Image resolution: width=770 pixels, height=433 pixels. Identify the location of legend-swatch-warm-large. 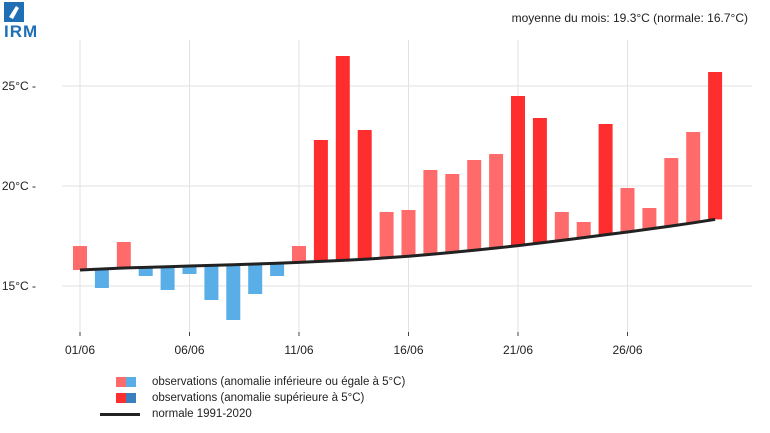
(121, 398).